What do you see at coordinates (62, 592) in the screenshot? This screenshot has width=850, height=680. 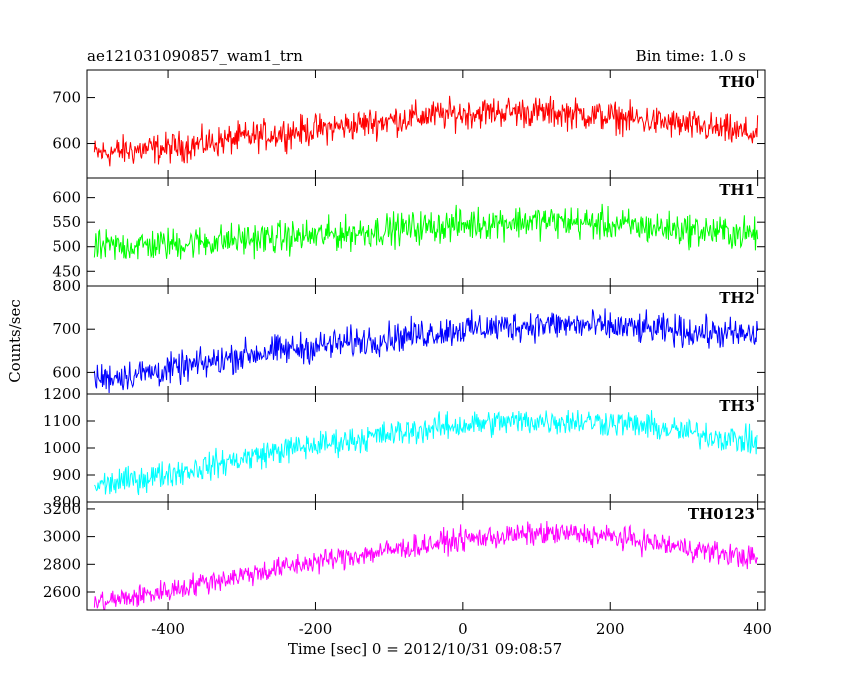 I see `y-tick-label-th0123: 2600` at bounding box center [62, 592].